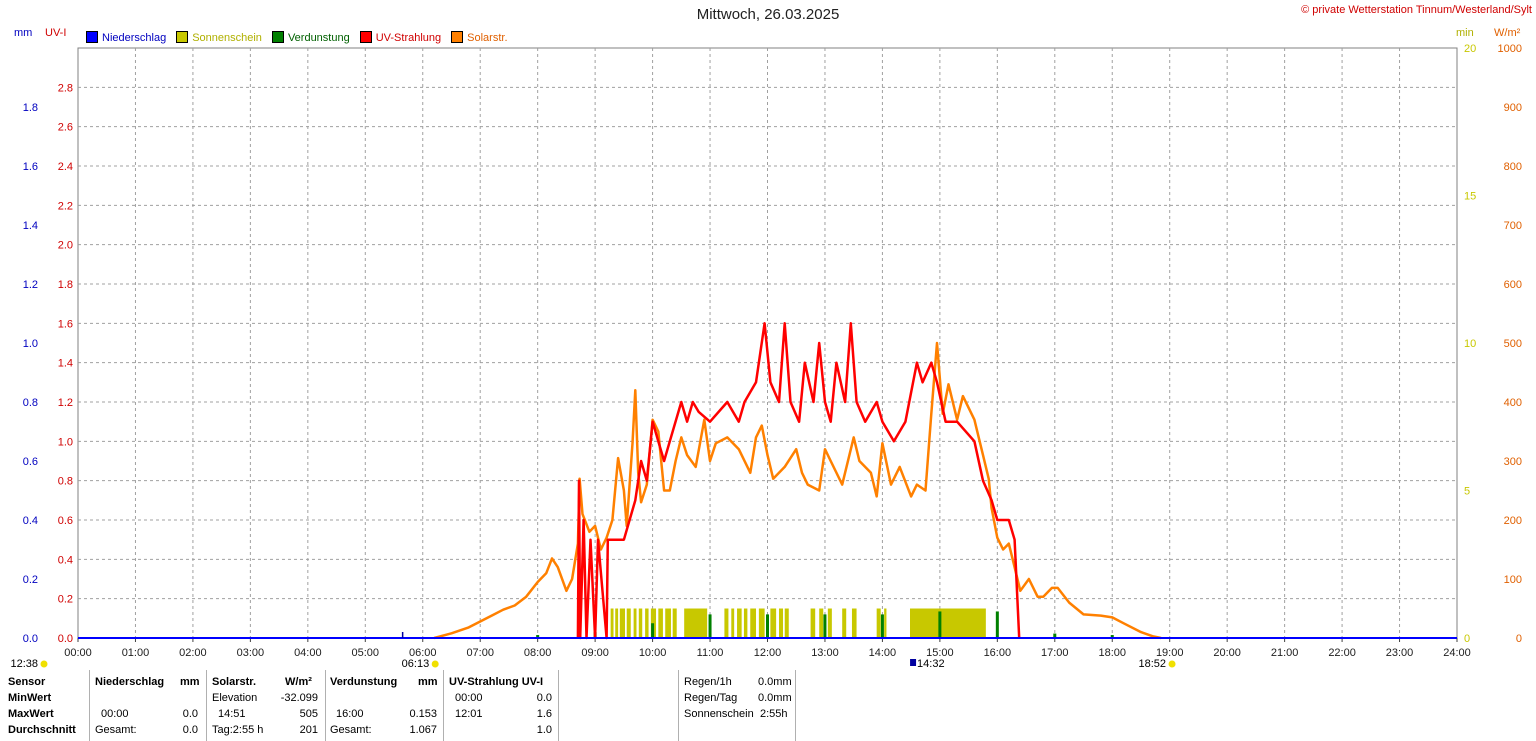  I want to click on row-min-solar-time: Elevation, so click(235, 698).